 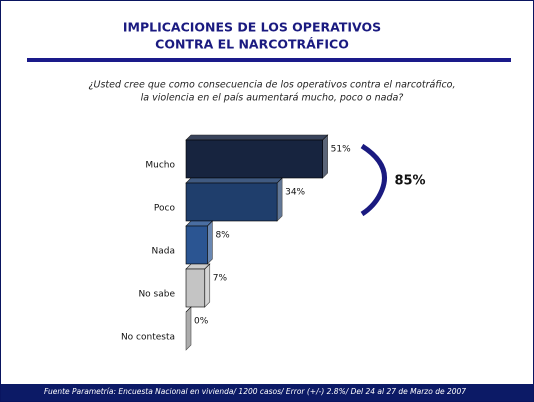 I want to click on value-label: 8%, so click(x=222, y=236).